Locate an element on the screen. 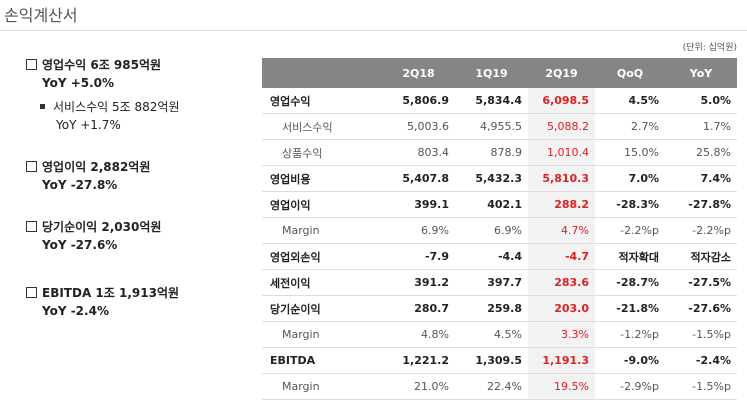  row-label: EBITDA is located at coordinates (322, 360).